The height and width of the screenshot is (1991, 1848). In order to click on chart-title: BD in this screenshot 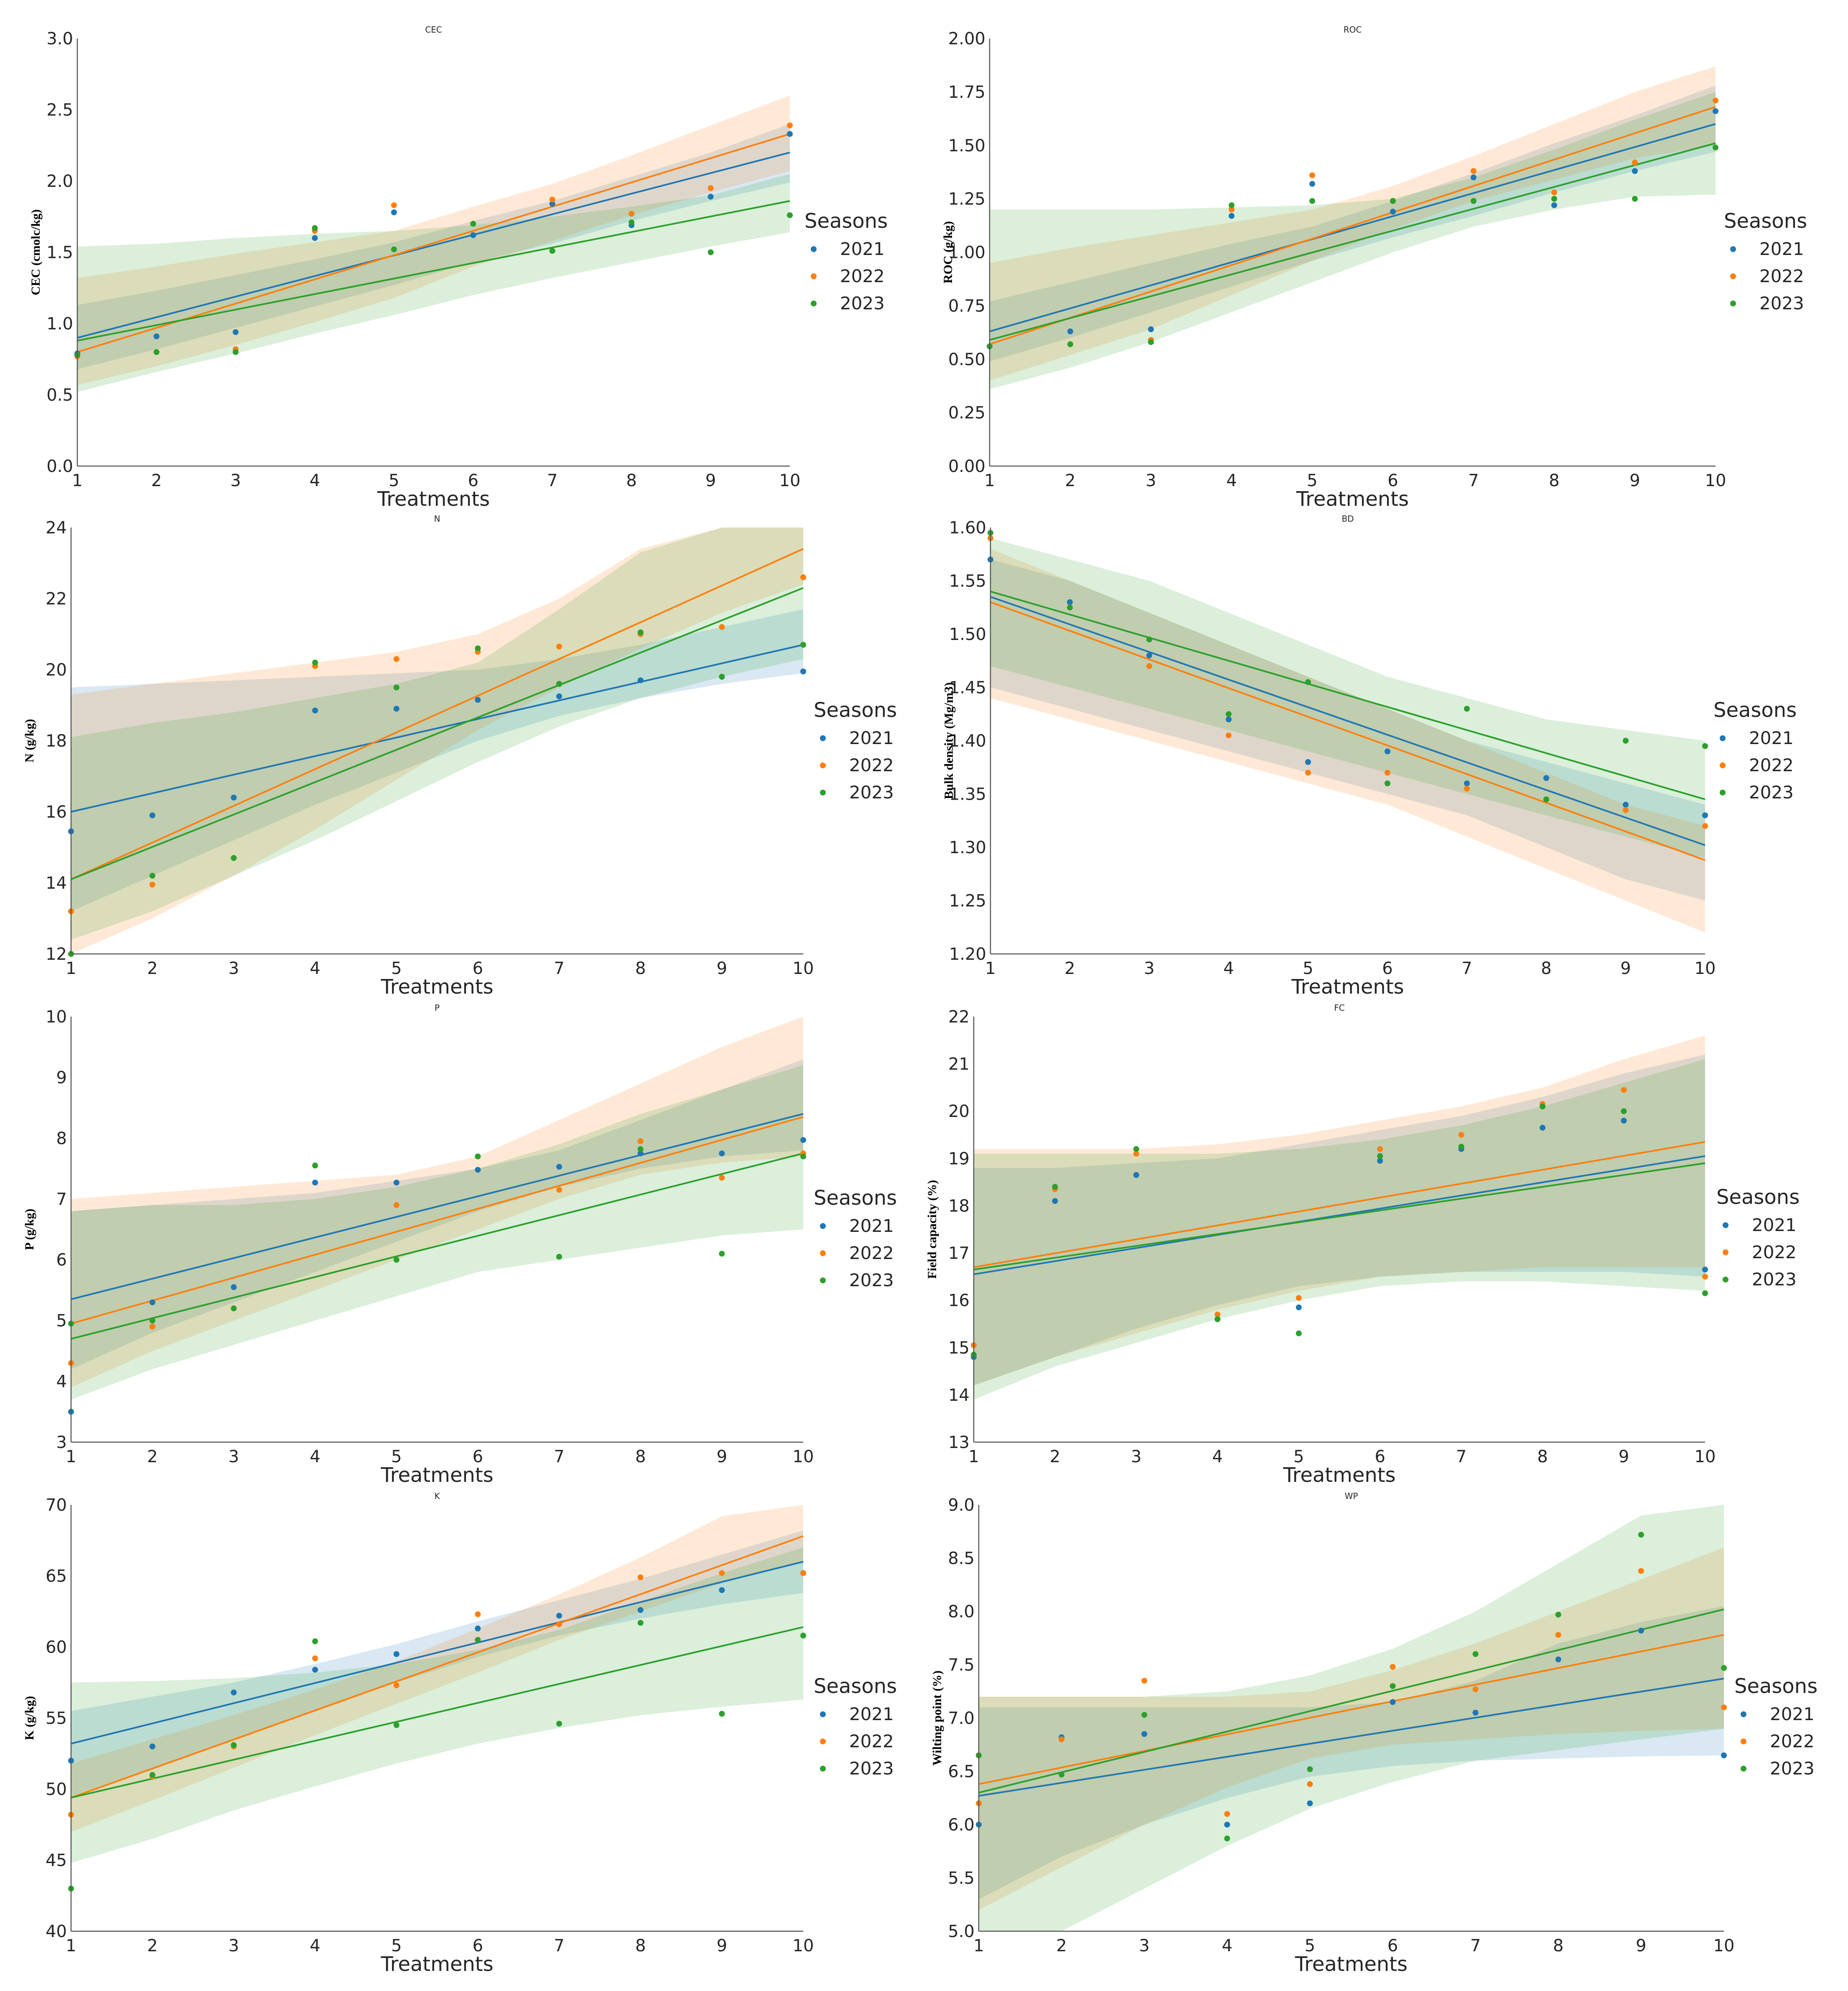, I will do `click(1347, 519)`.